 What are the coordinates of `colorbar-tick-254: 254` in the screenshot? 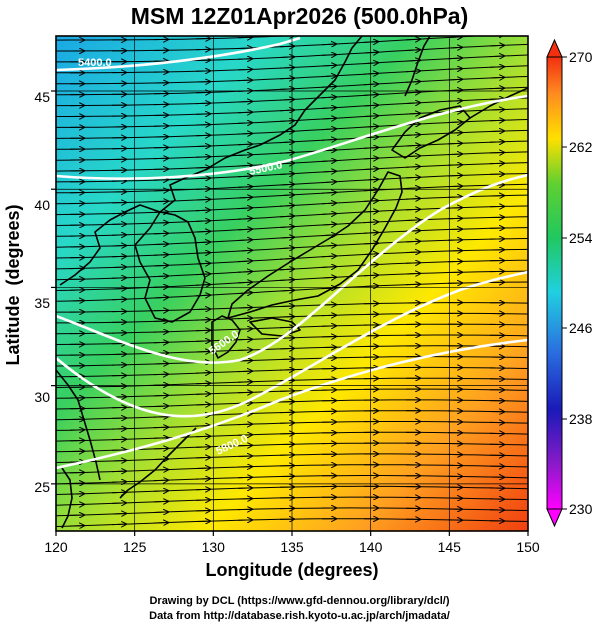 It's located at (581, 238).